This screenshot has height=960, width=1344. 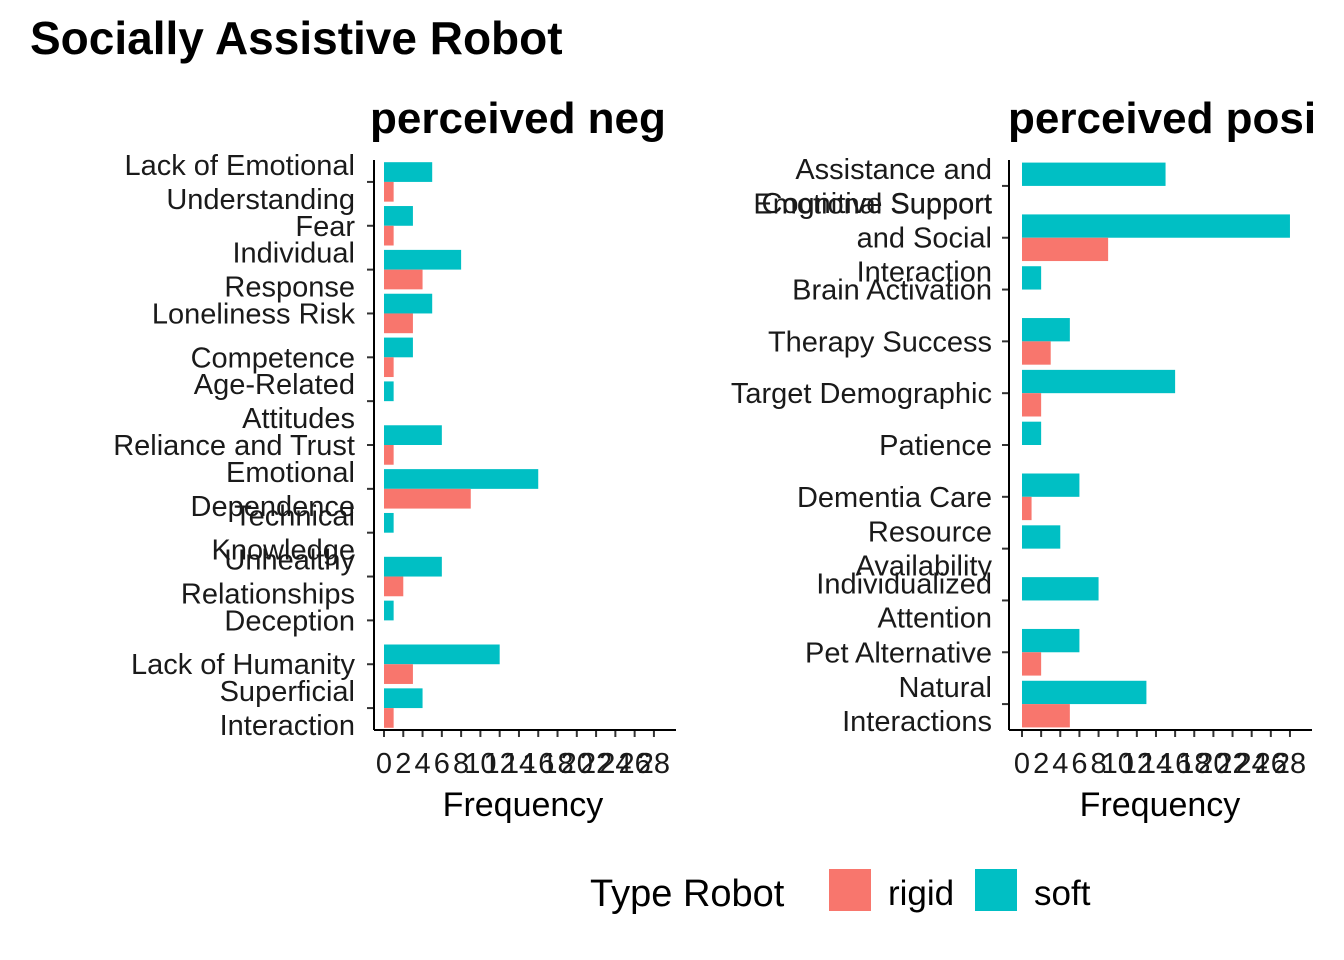 What do you see at coordinates (284, 534) in the screenshot?
I see `category-label: Technical Knowledge` at bounding box center [284, 534].